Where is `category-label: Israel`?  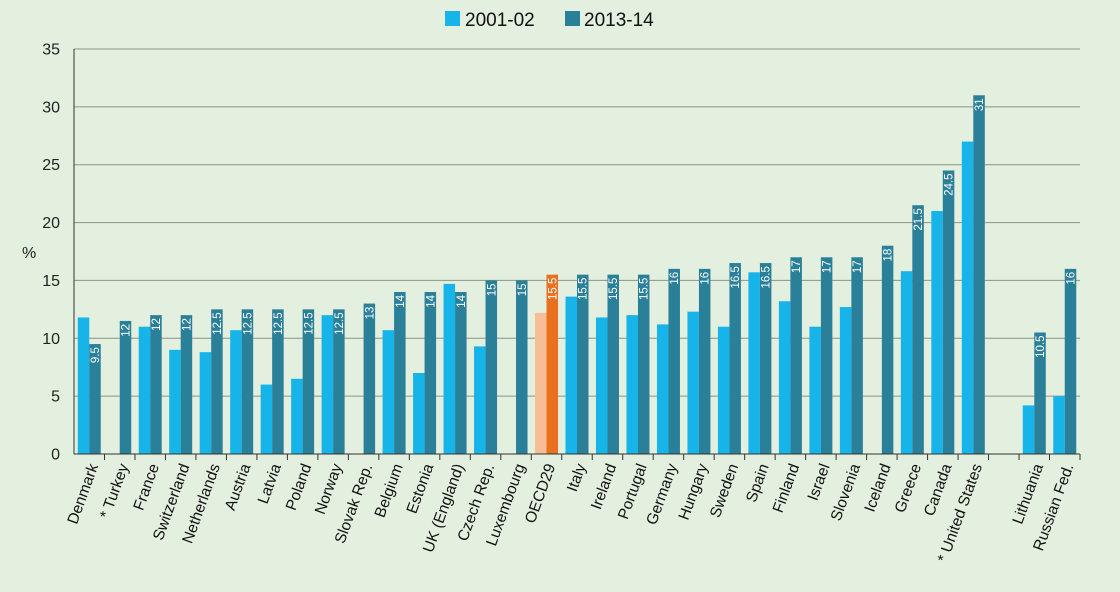 category-label: Israel is located at coordinates (819, 482).